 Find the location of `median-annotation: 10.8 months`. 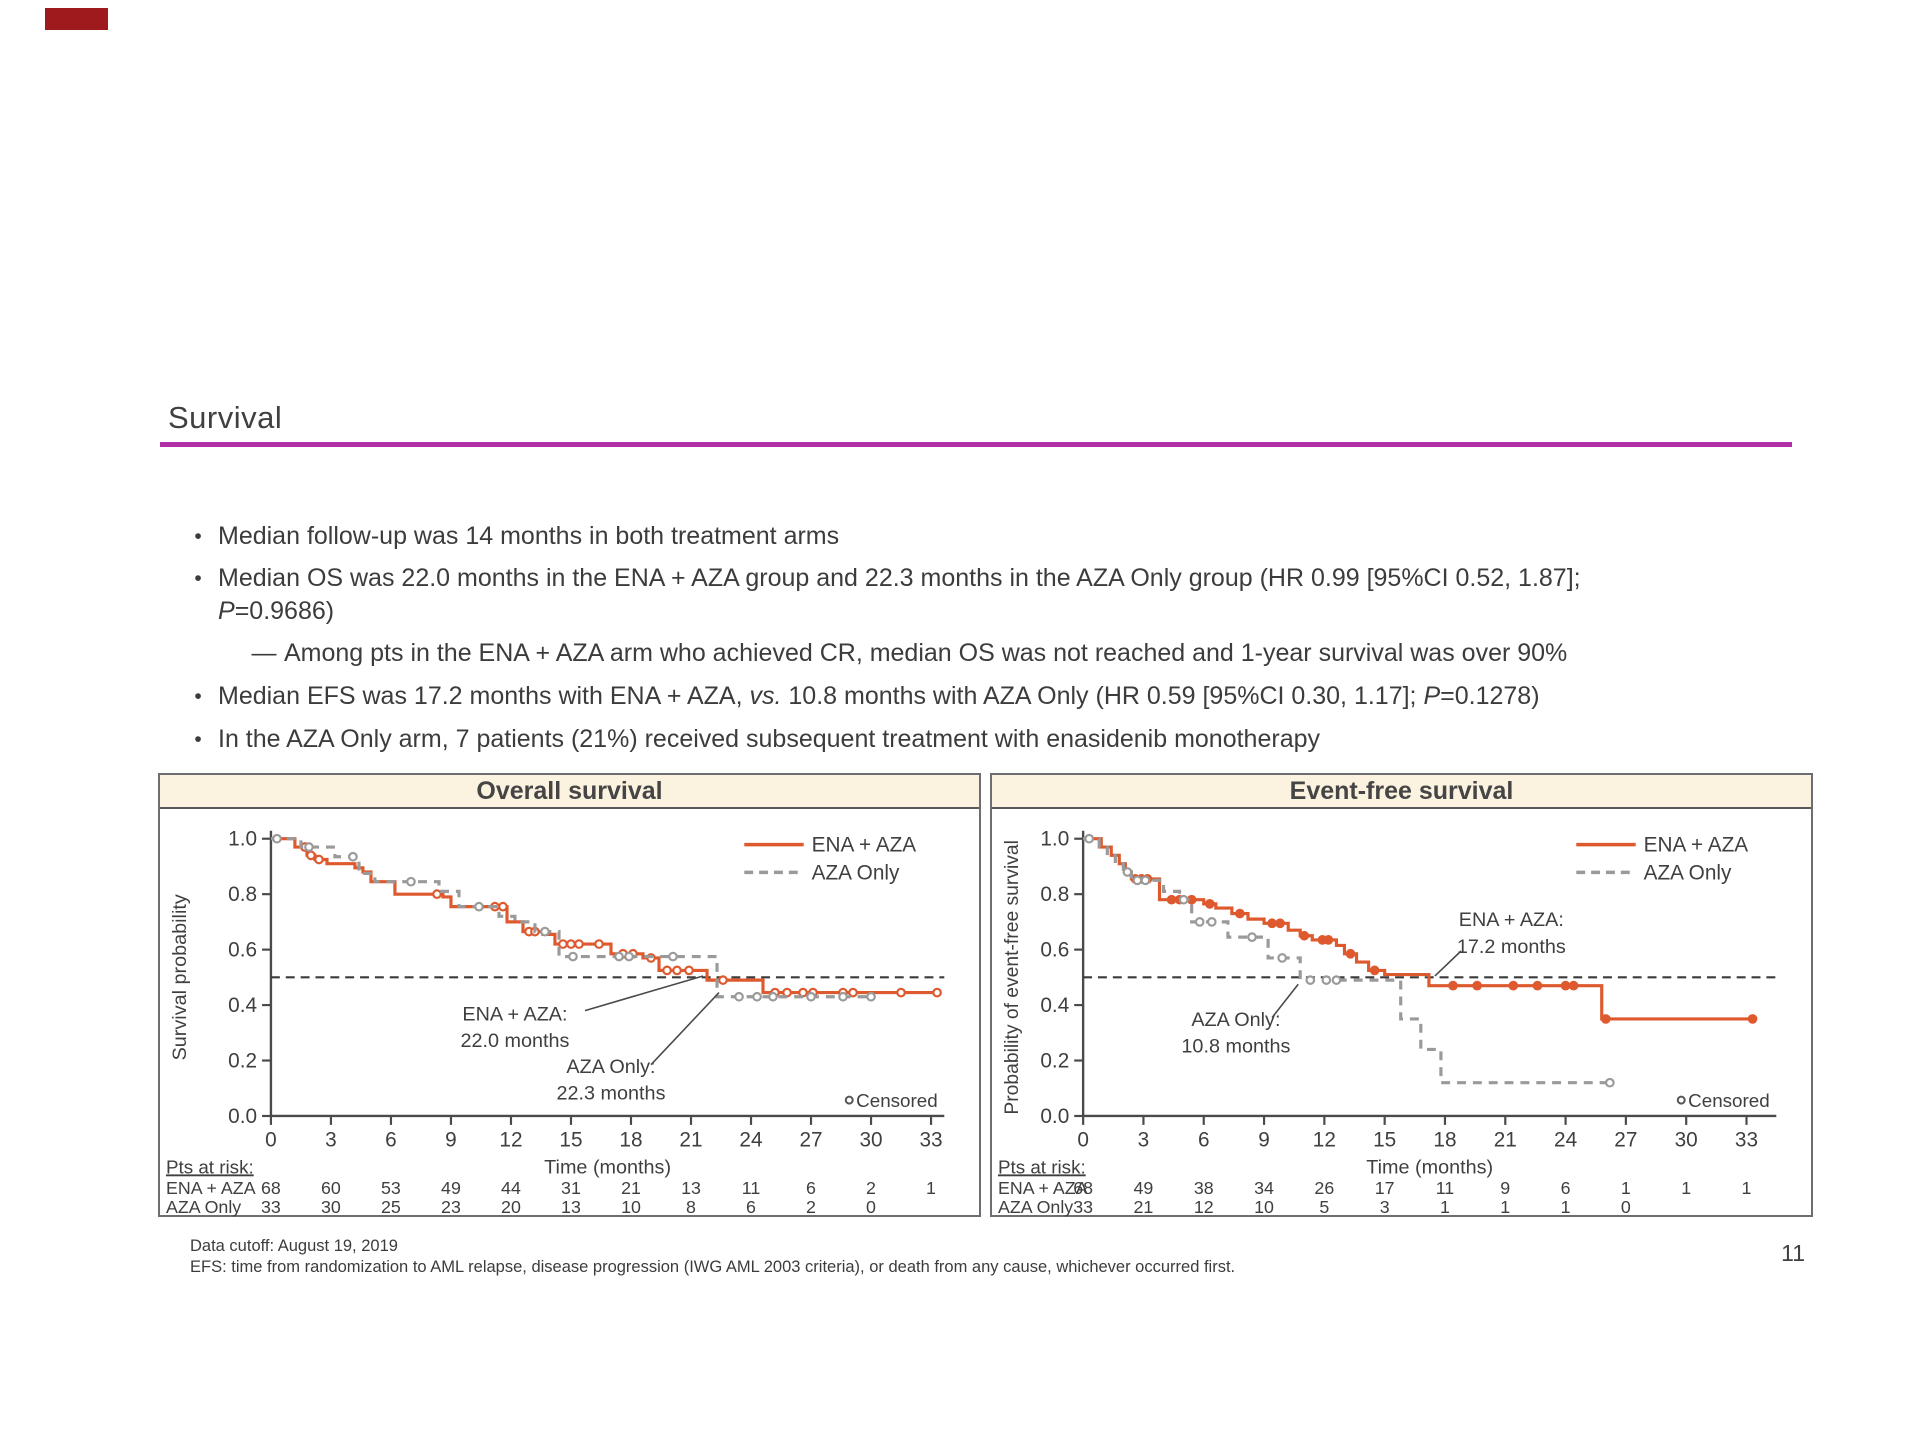

median-annotation: 10.8 months is located at coordinates (1235, 1047).